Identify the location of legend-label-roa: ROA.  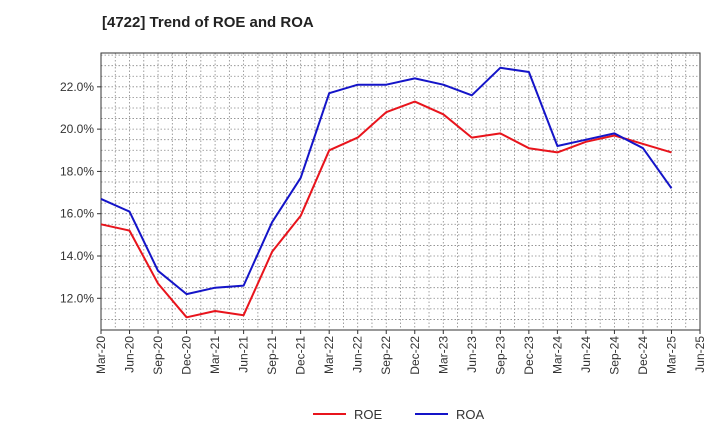
(470, 414).